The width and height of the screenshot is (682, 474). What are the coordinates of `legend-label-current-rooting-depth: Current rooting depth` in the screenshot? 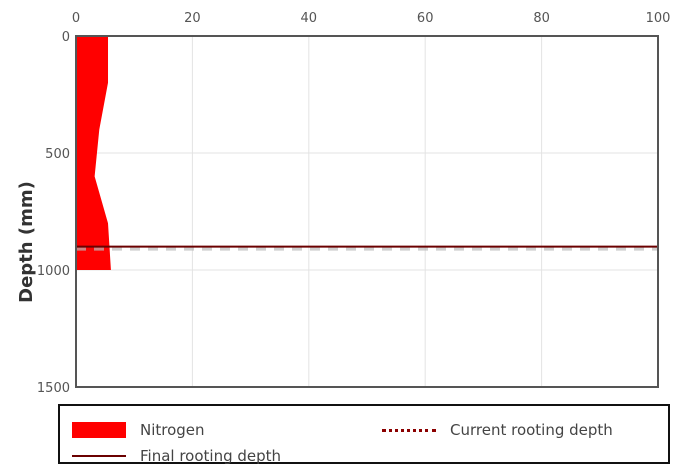 It's located at (531, 430).